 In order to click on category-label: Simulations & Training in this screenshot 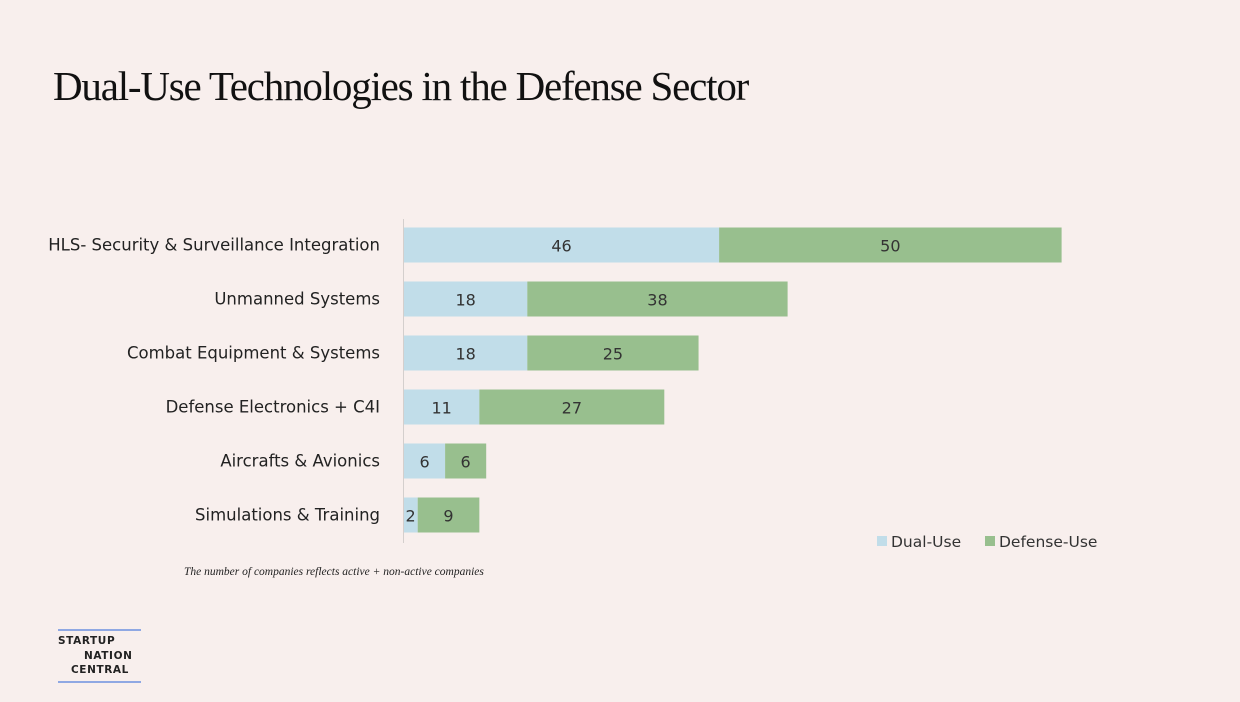, I will do `click(287, 515)`.